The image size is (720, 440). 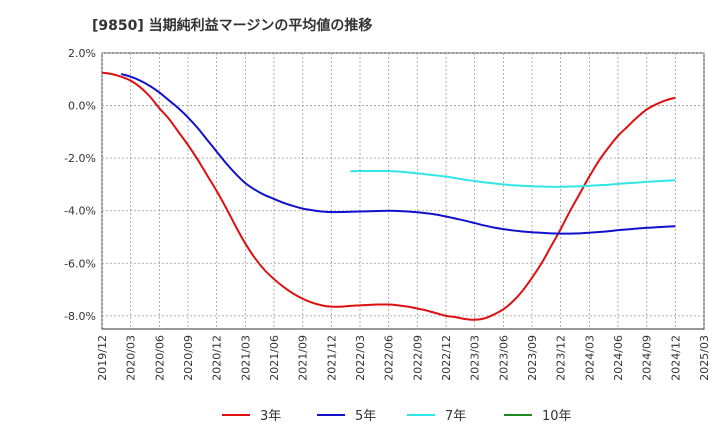 I want to click on y-tick-label: 0.0%, so click(x=82, y=106).